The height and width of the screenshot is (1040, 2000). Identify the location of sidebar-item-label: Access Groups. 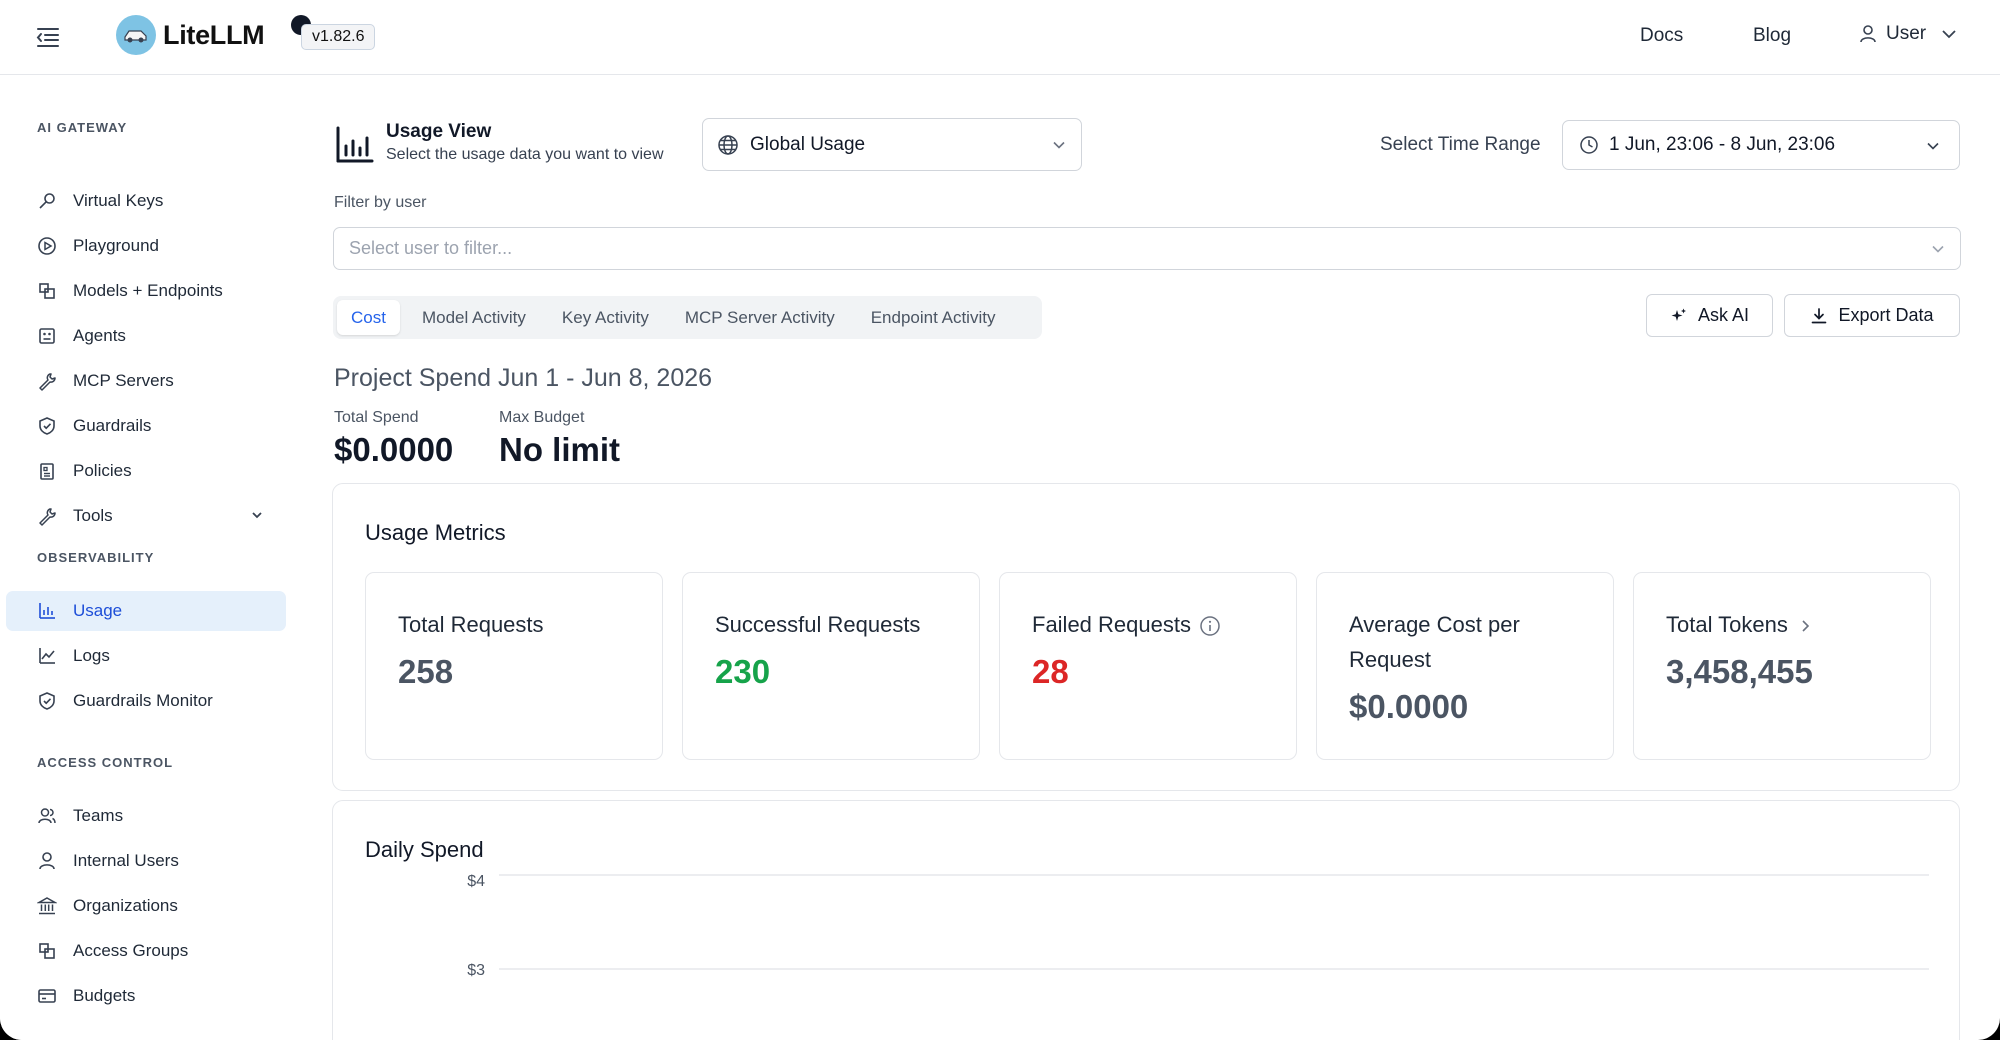
(131, 950).